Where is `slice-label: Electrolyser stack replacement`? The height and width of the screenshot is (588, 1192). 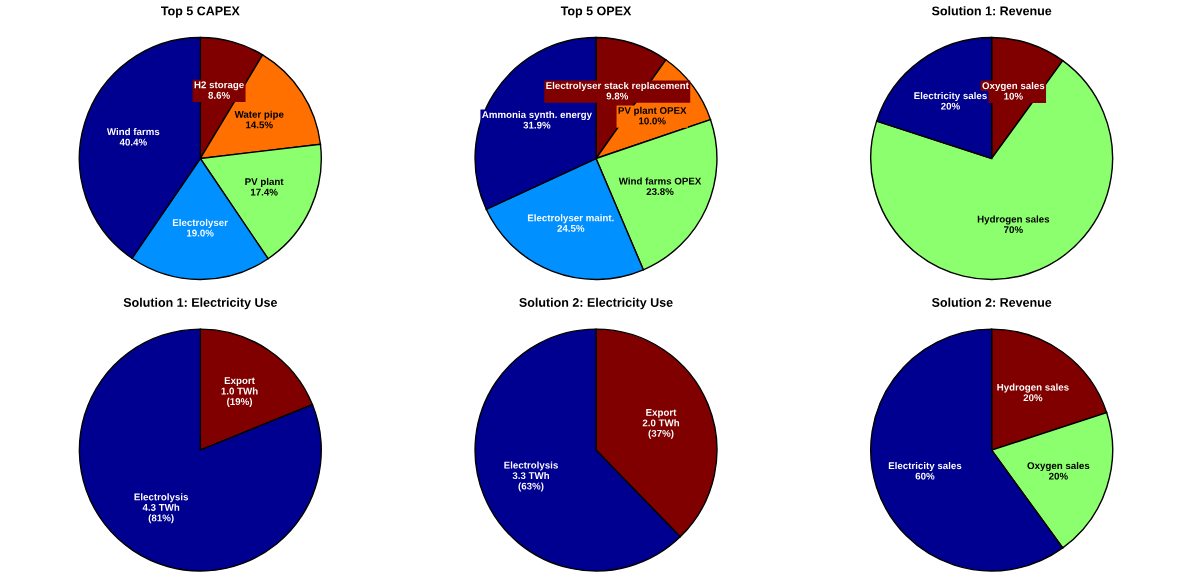 slice-label: Electrolyser stack replacement is located at coordinates (617, 86).